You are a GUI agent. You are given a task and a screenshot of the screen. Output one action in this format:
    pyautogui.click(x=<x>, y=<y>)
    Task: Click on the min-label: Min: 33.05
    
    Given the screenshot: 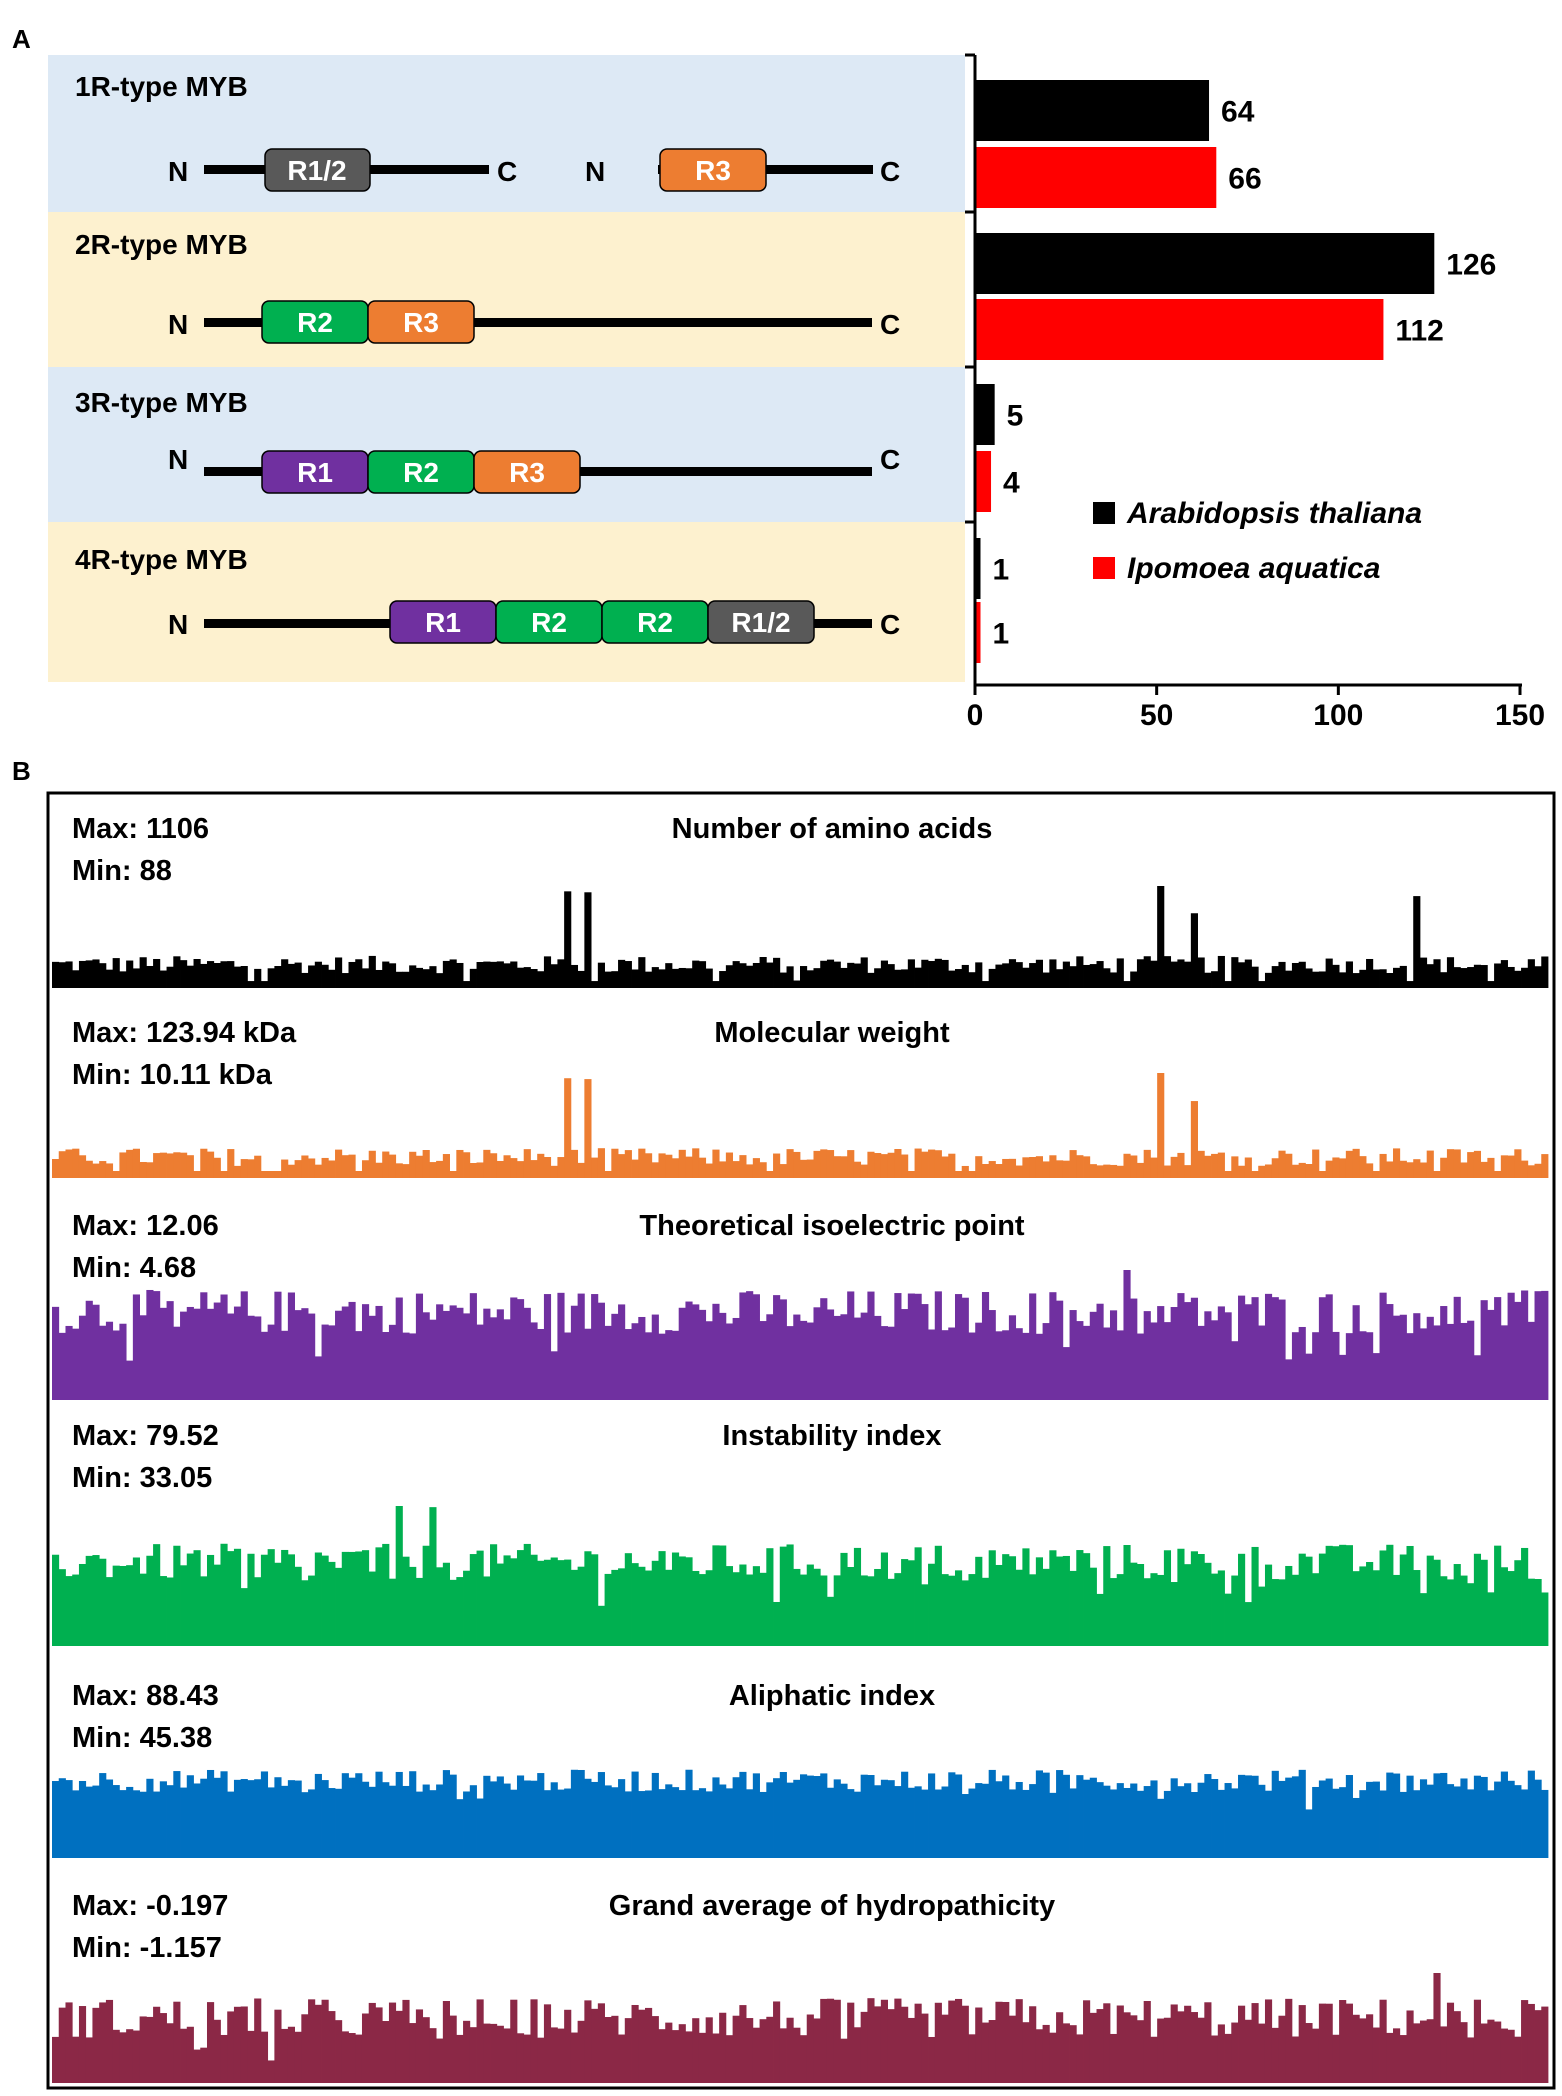 What is the action you would take?
    pyautogui.click(x=142, y=1478)
    